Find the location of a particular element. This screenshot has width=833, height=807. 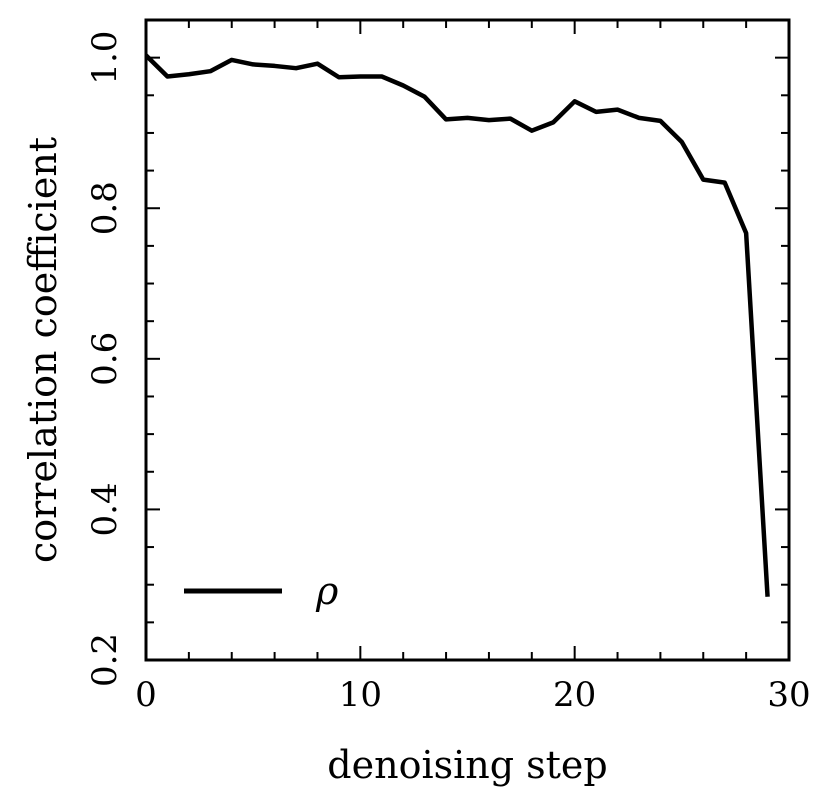

x-tick-label: 0 is located at coordinates (146, 695).